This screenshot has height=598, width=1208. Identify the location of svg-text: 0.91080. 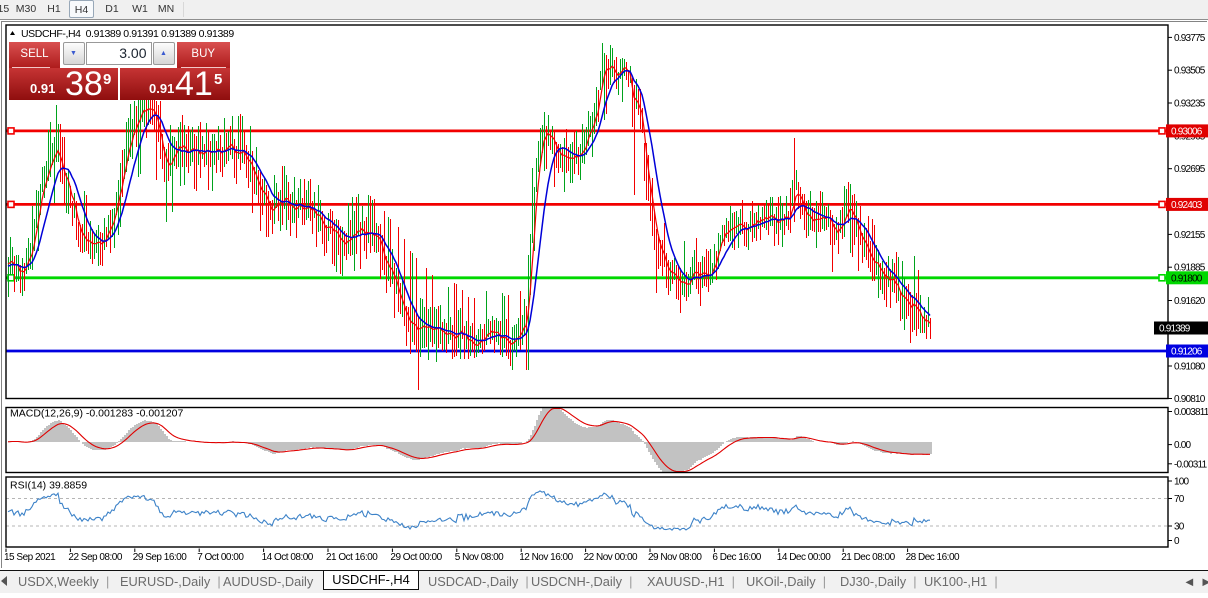
(1190, 367).